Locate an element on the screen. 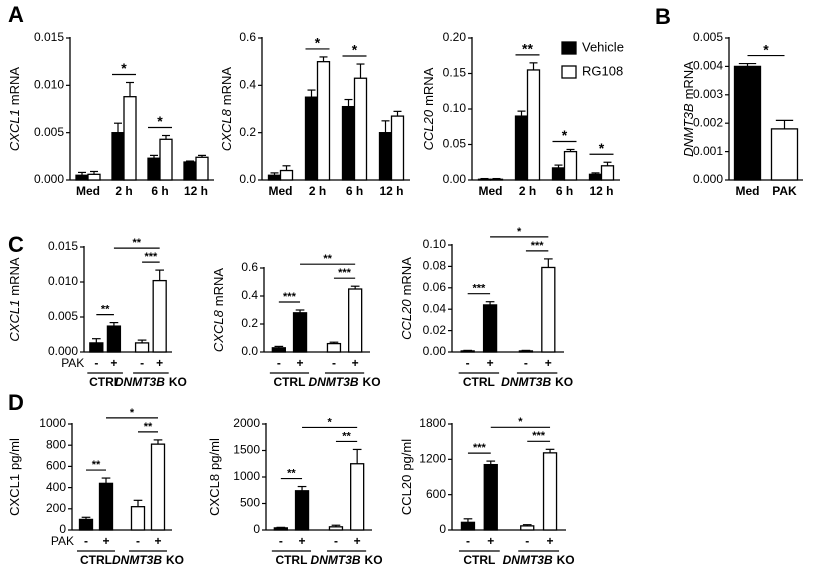 This screenshot has height=568, width=834. x-tick-label: 6 h is located at coordinates (354, 191).